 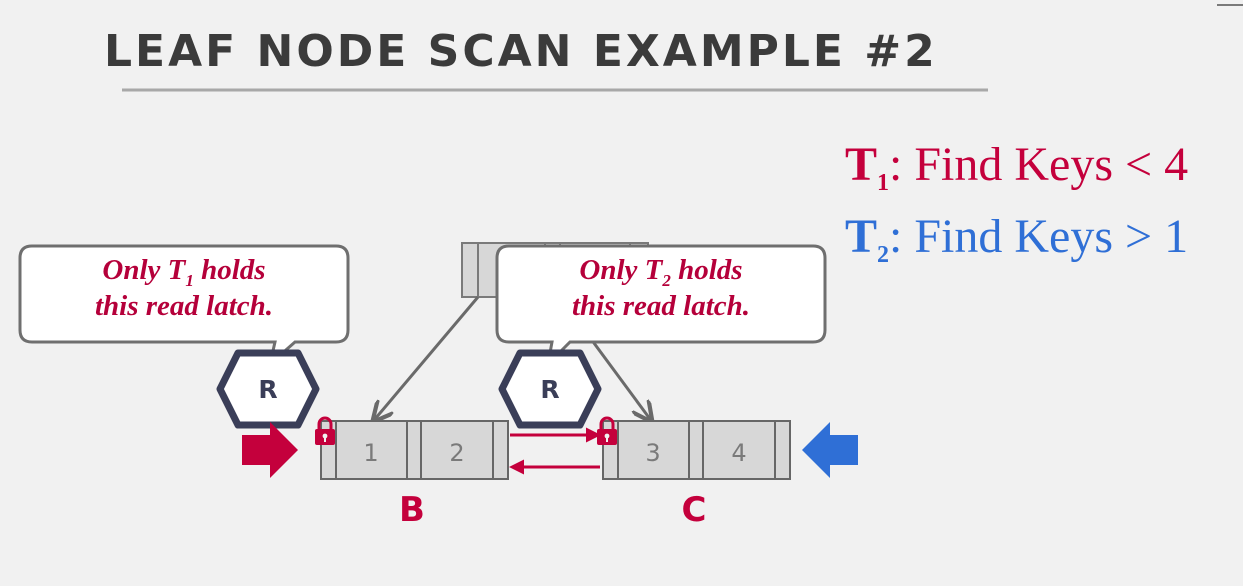 I want to click on callout-t2-line1: Only T2 holds, so click(x=660, y=272).